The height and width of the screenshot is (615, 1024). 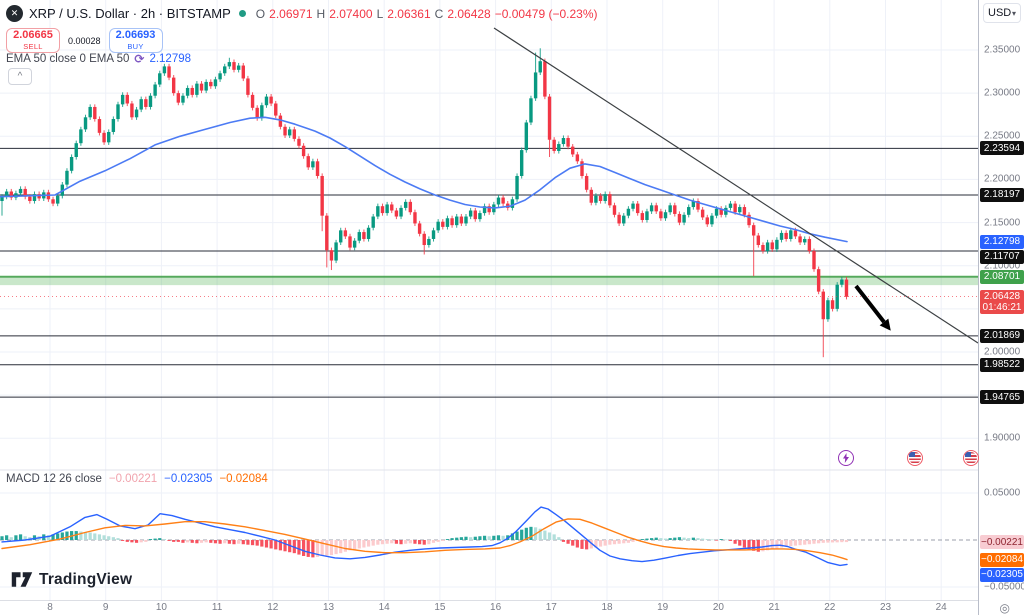 What do you see at coordinates (1002, 574) in the screenshot?
I see `price-label-box: −0.02305` at bounding box center [1002, 574].